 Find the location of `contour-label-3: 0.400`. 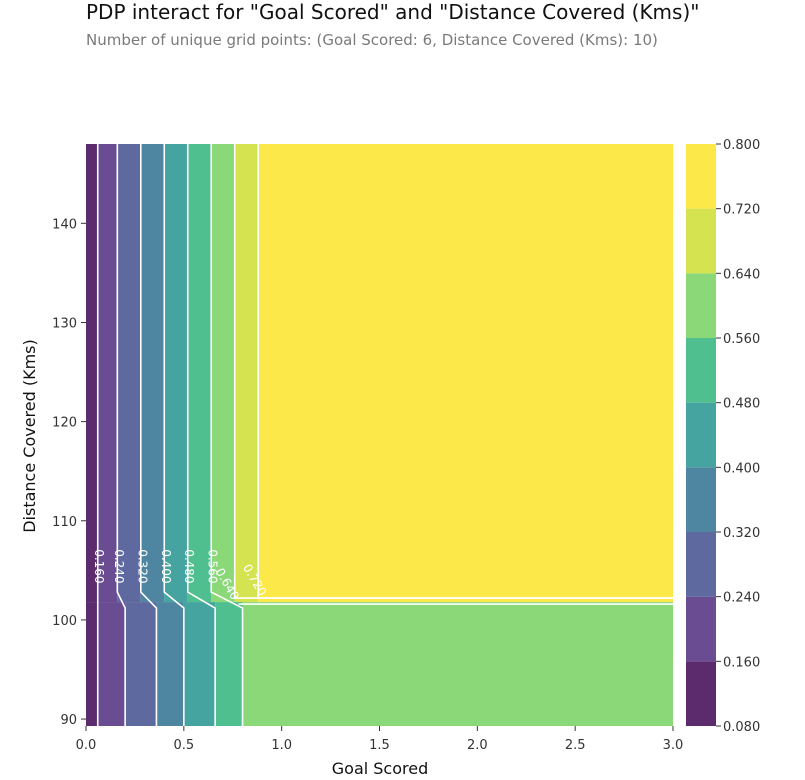

contour-label-3: 0.400 is located at coordinates (166, 566).